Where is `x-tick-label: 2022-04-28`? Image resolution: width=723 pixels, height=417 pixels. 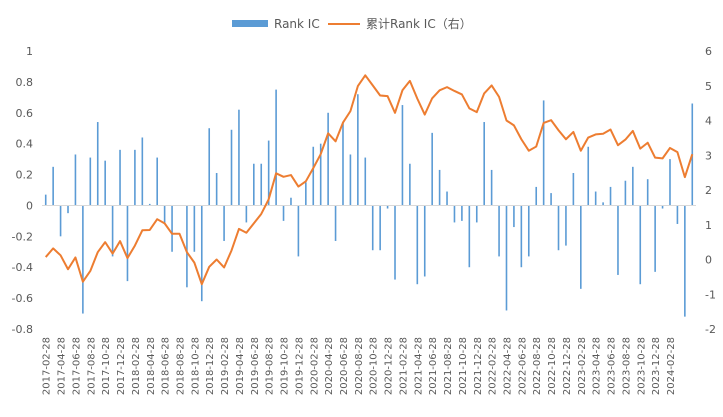 x-tick-label: 2022-04-28 is located at coordinates (507, 366).